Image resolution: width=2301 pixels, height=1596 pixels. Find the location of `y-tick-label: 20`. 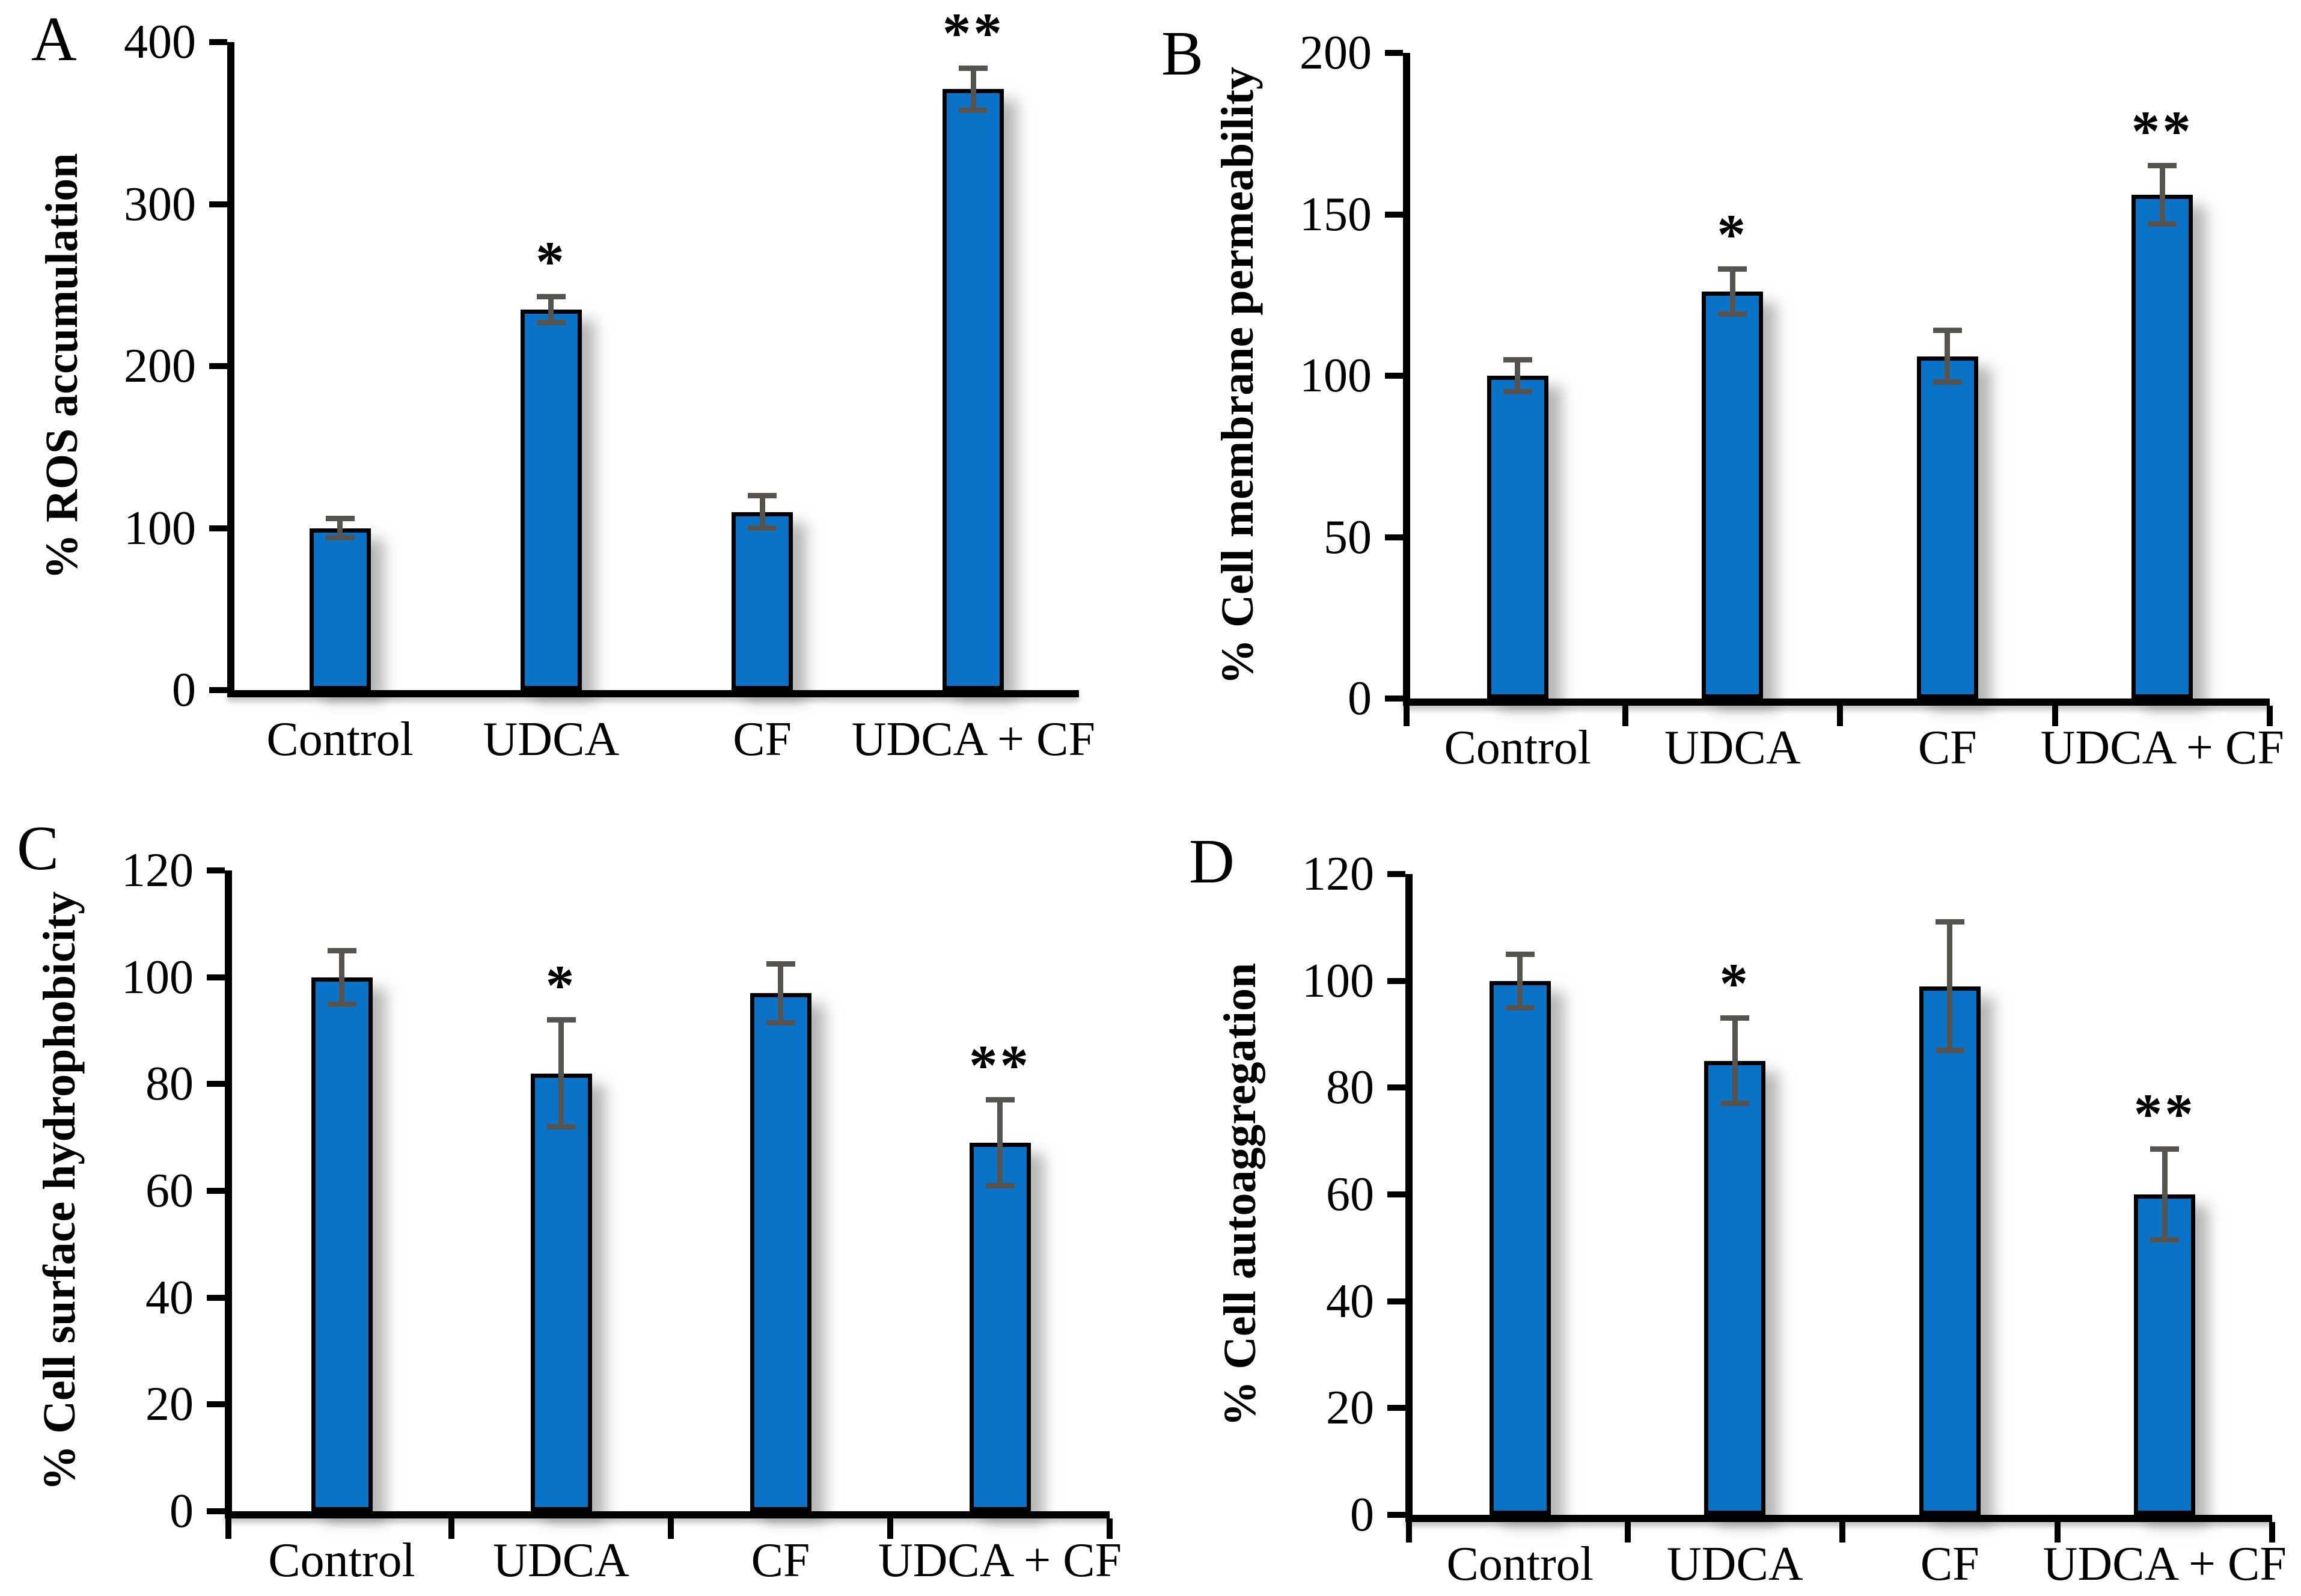

y-tick-label: 20 is located at coordinates (1350, 1408).